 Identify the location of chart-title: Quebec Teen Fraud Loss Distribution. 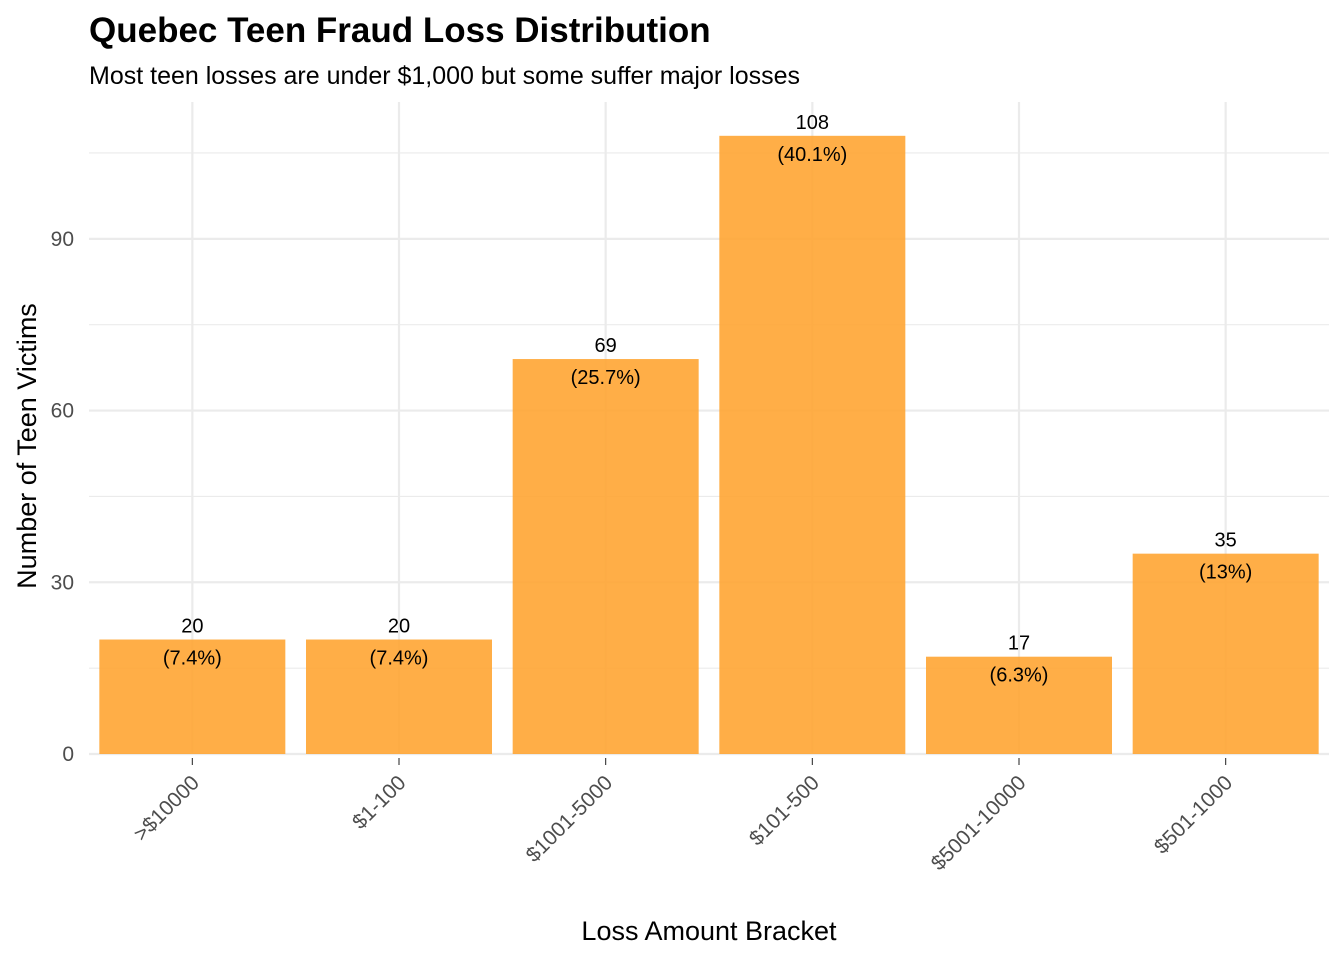
(400, 30).